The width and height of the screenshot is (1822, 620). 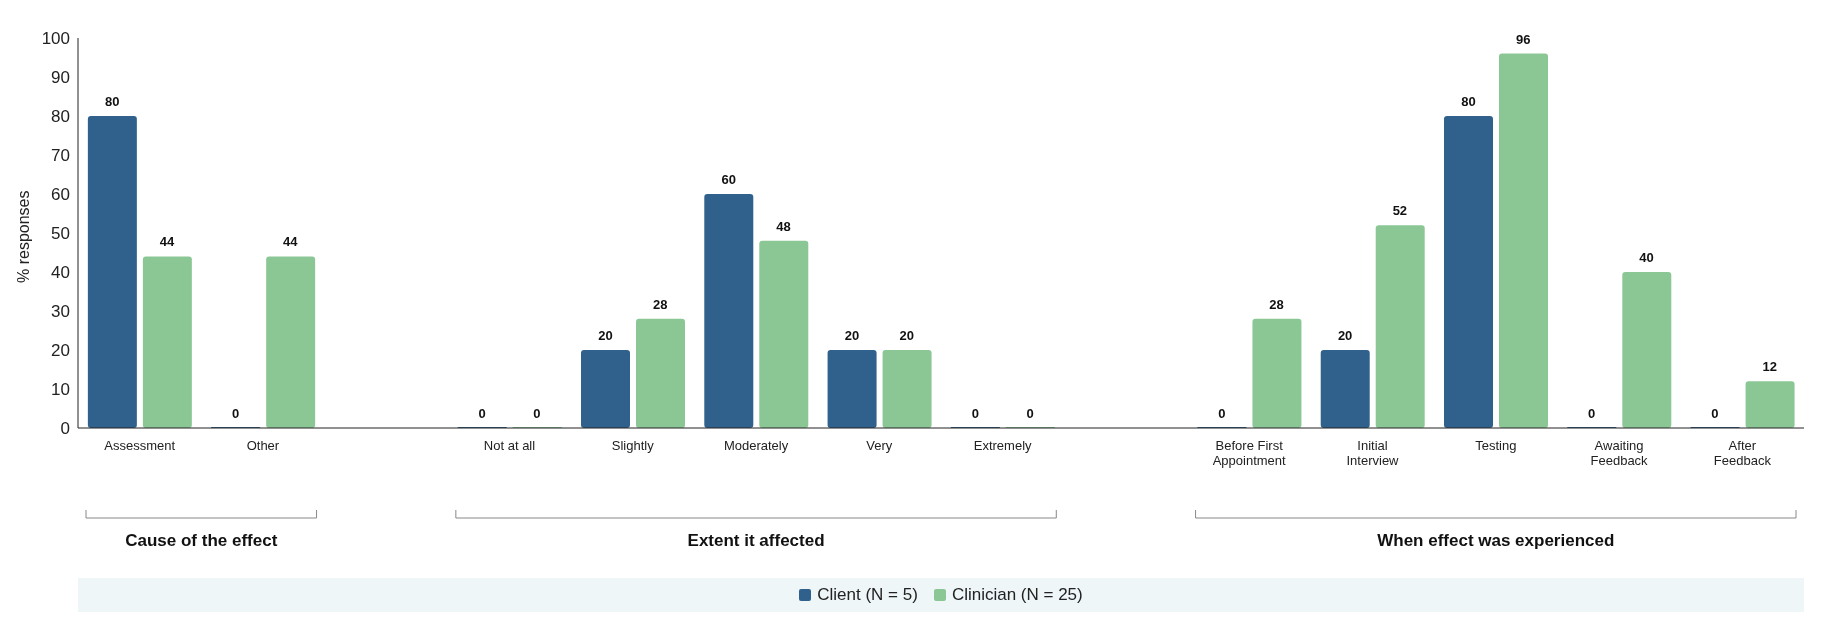 What do you see at coordinates (60, 117) in the screenshot?
I see `y-tick-label: 80` at bounding box center [60, 117].